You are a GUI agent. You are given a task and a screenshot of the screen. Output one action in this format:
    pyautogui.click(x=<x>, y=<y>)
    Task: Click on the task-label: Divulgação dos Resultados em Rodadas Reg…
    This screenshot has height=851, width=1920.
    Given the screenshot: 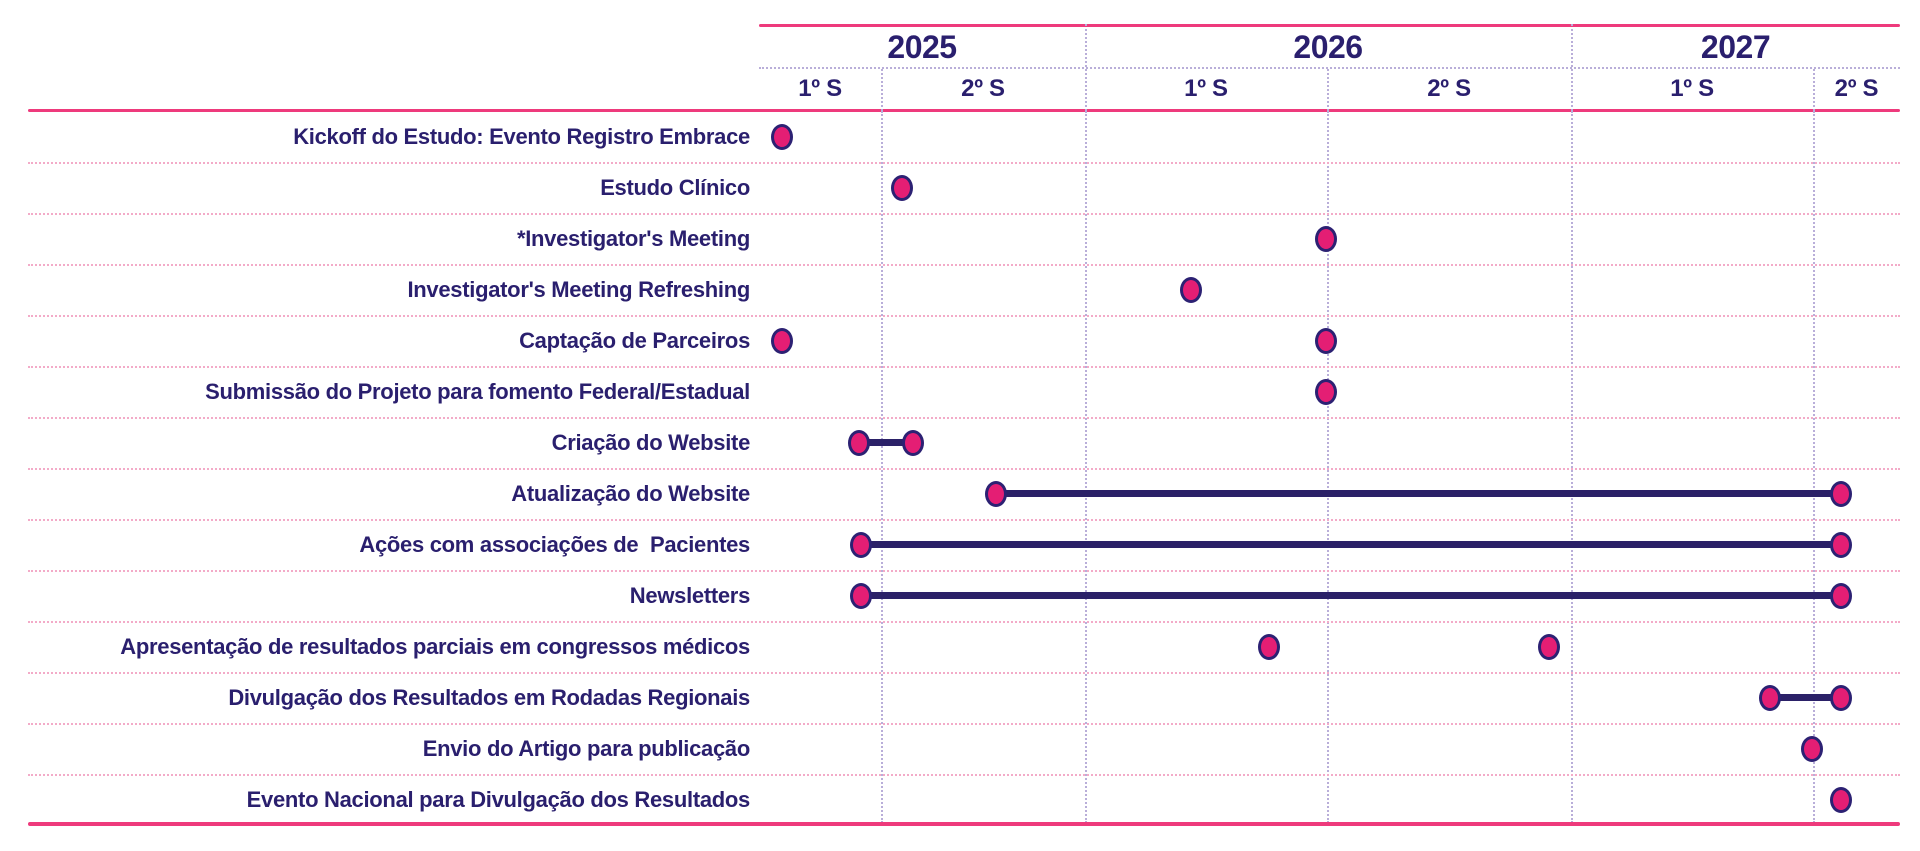 What is the action you would take?
    pyautogui.click(x=489, y=697)
    